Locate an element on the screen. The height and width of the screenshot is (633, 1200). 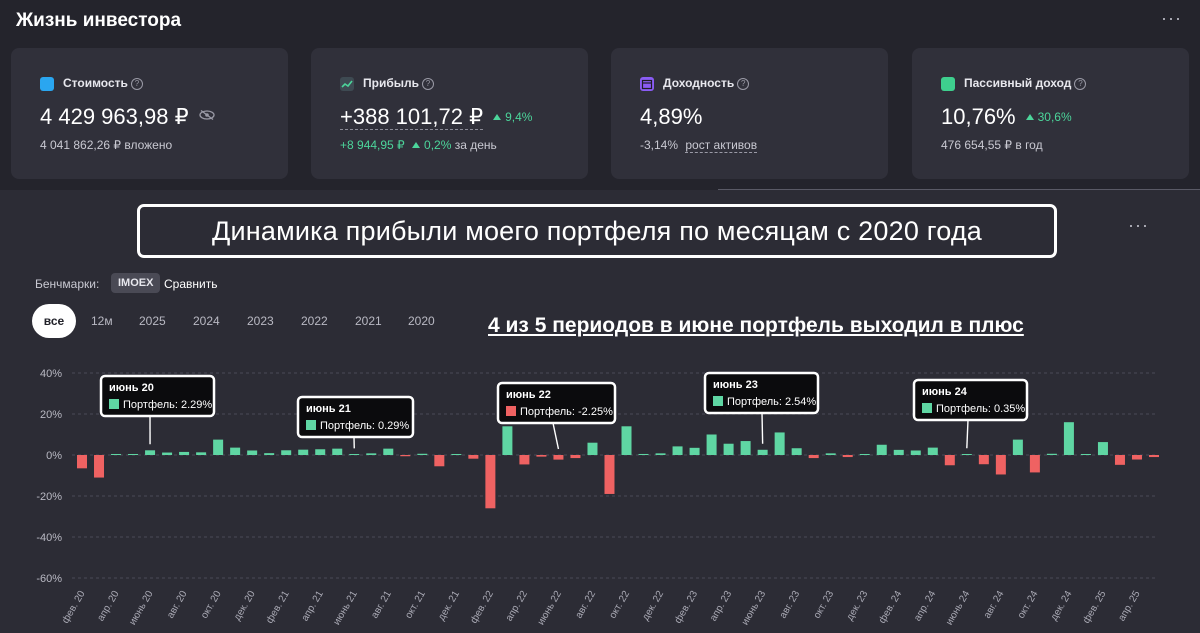
passive-income-value: 10,76% 30,6% is located at coordinates (1006, 116).